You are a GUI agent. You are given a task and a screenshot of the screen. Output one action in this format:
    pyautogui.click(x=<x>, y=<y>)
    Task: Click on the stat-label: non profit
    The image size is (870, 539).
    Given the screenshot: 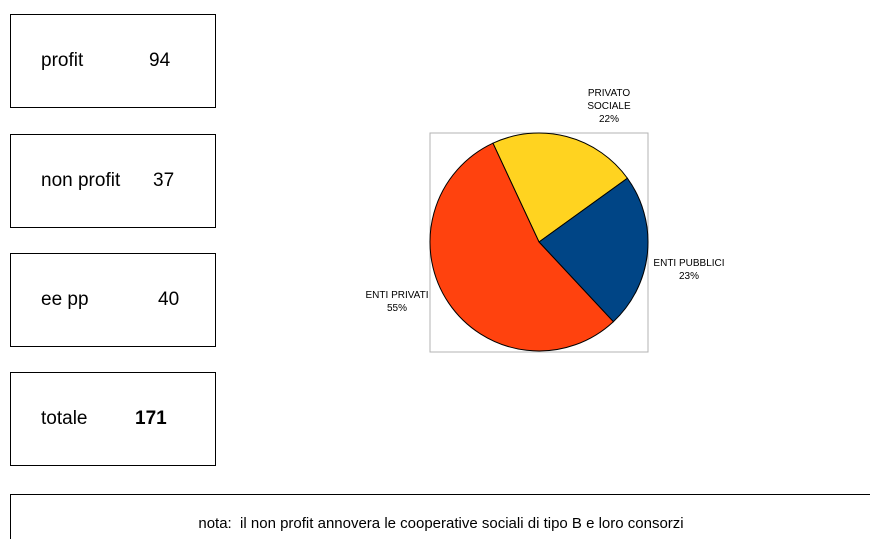 What is the action you would take?
    pyautogui.click(x=81, y=180)
    